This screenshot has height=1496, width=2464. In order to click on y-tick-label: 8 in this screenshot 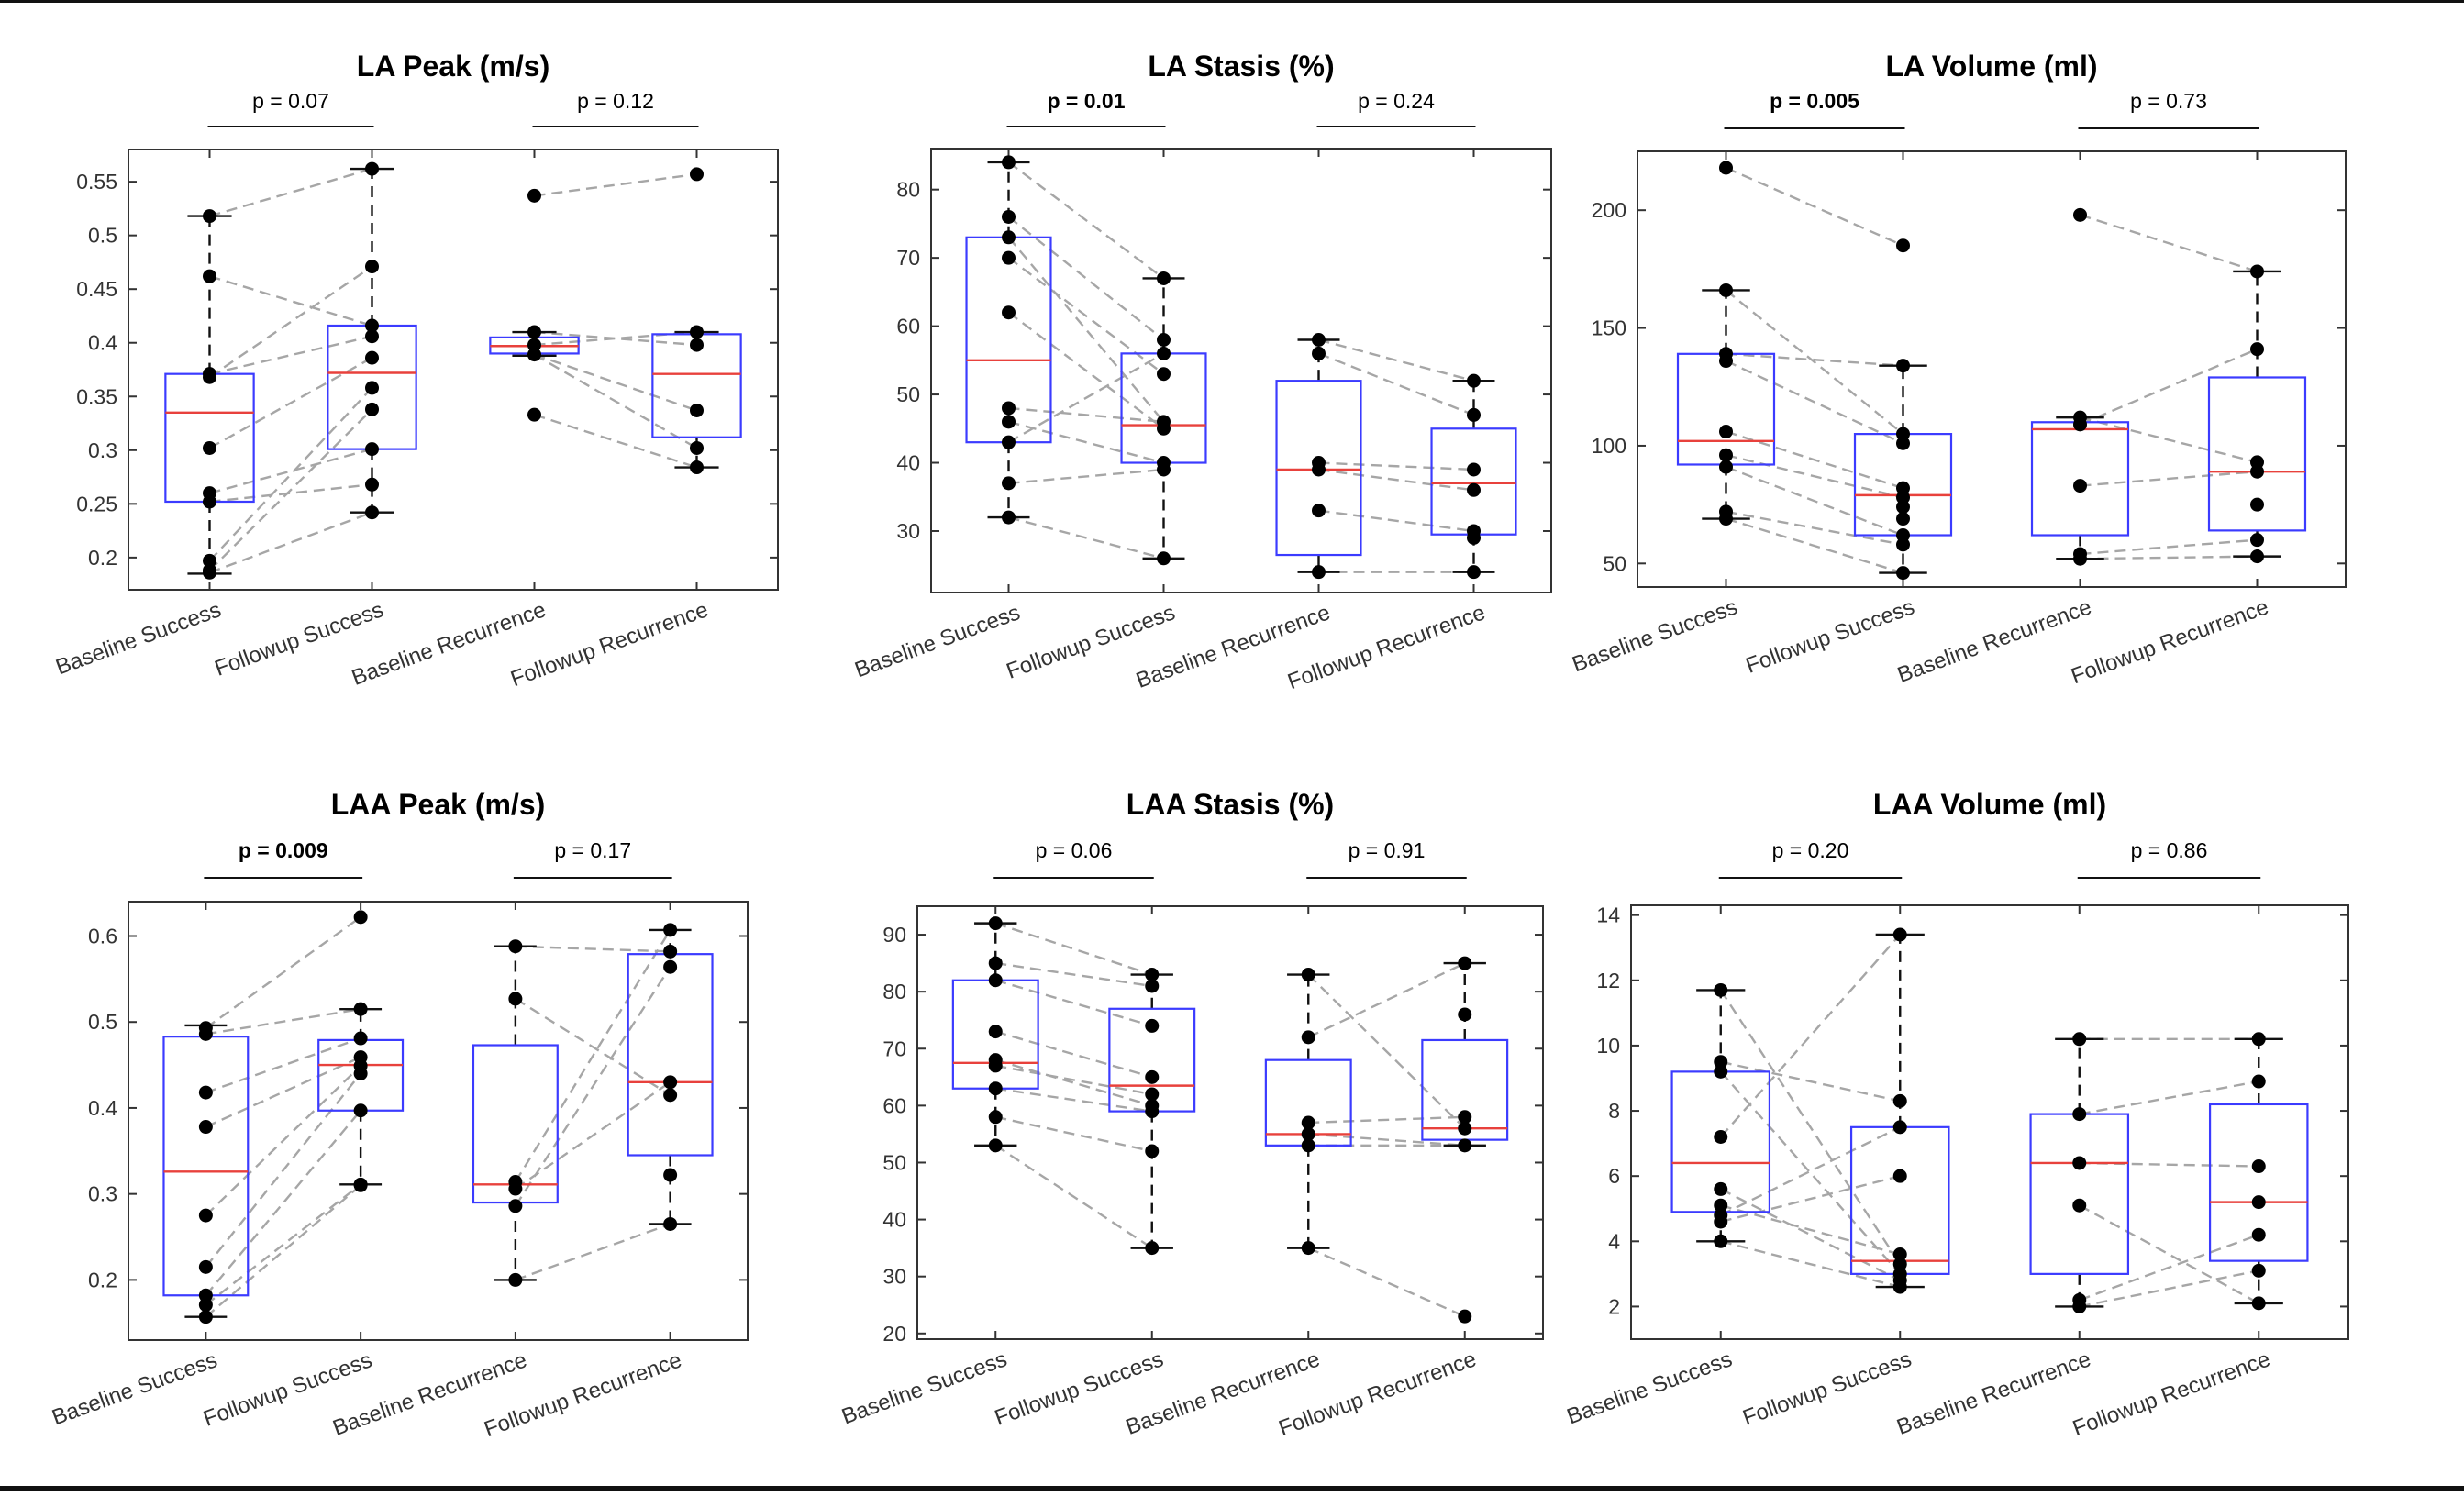, I will do `click(1614, 1111)`.